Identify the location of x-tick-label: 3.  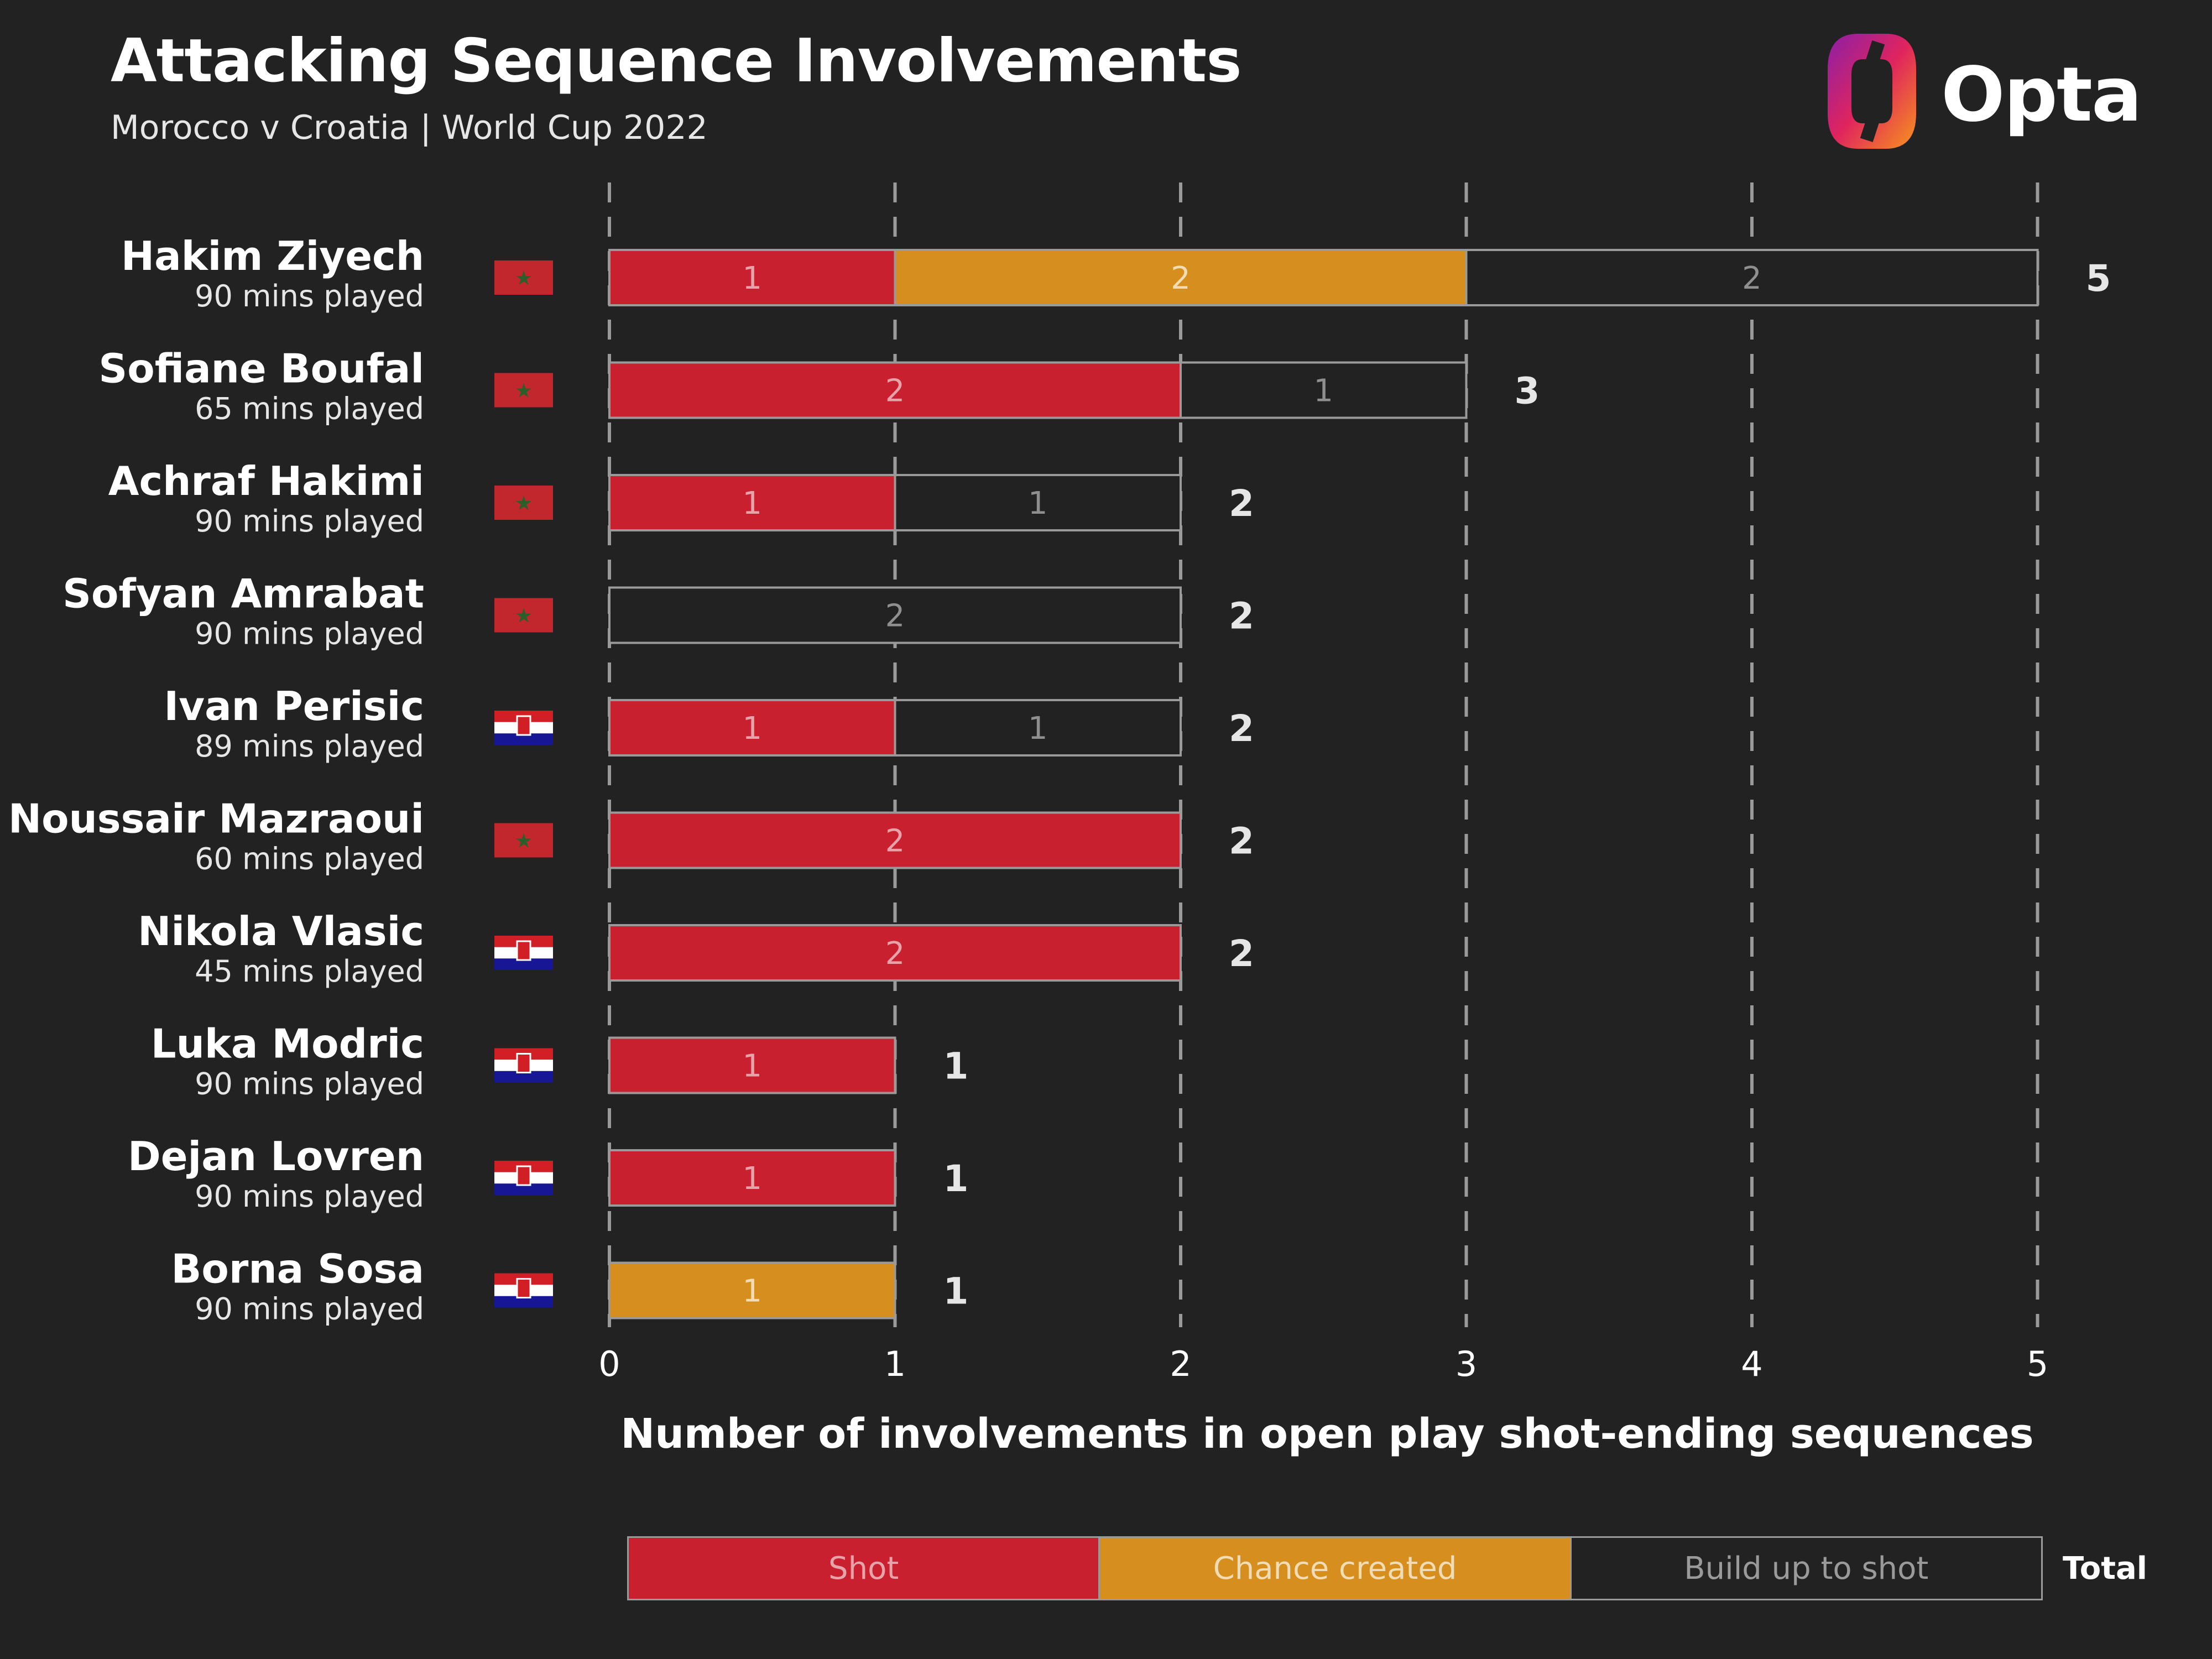
(1466, 1364).